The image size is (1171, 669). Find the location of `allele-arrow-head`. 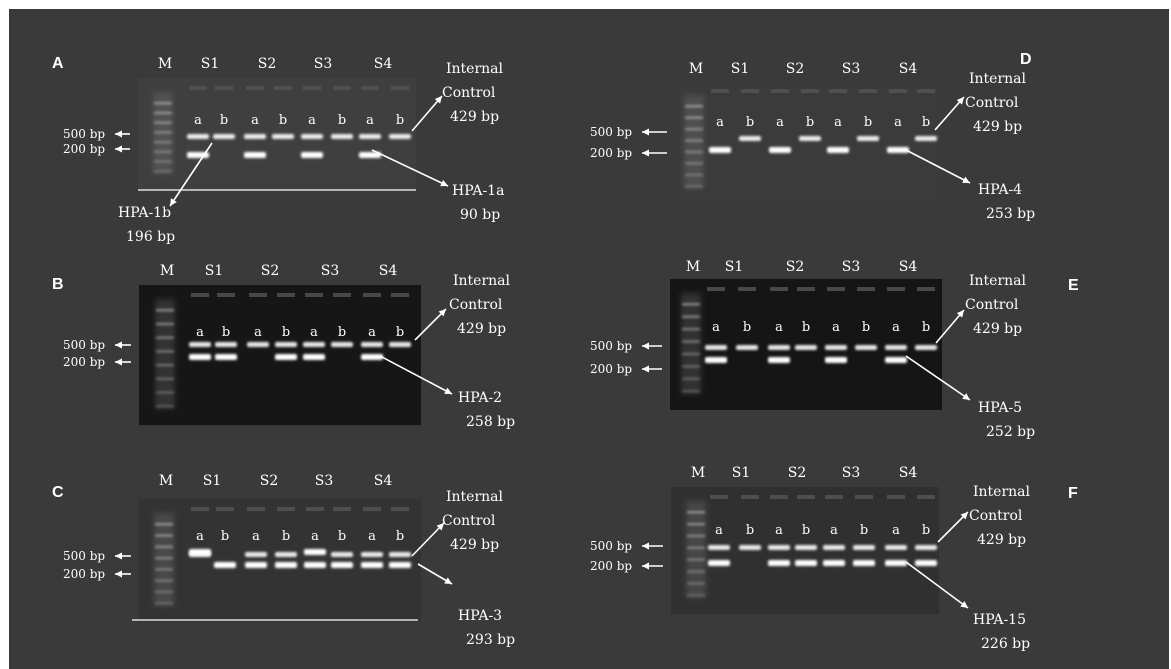

allele-arrow-head is located at coordinates (173, 202).